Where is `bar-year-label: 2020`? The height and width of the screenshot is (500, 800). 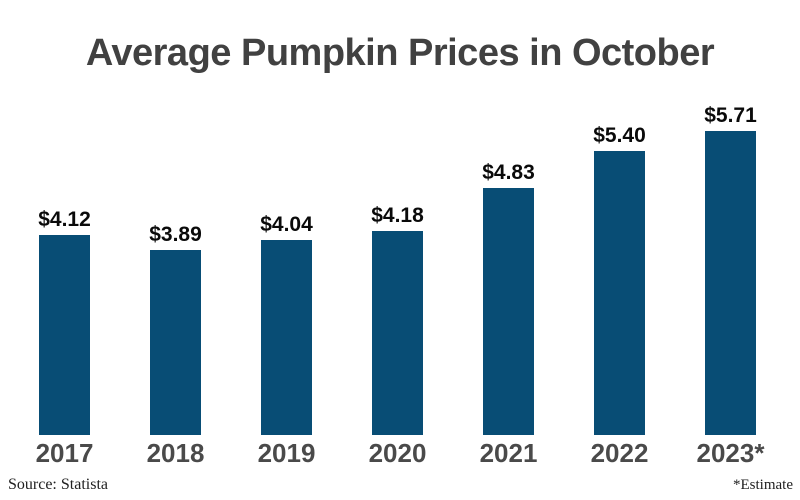 bar-year-label: 2020 is located at coordinates (397, 453).